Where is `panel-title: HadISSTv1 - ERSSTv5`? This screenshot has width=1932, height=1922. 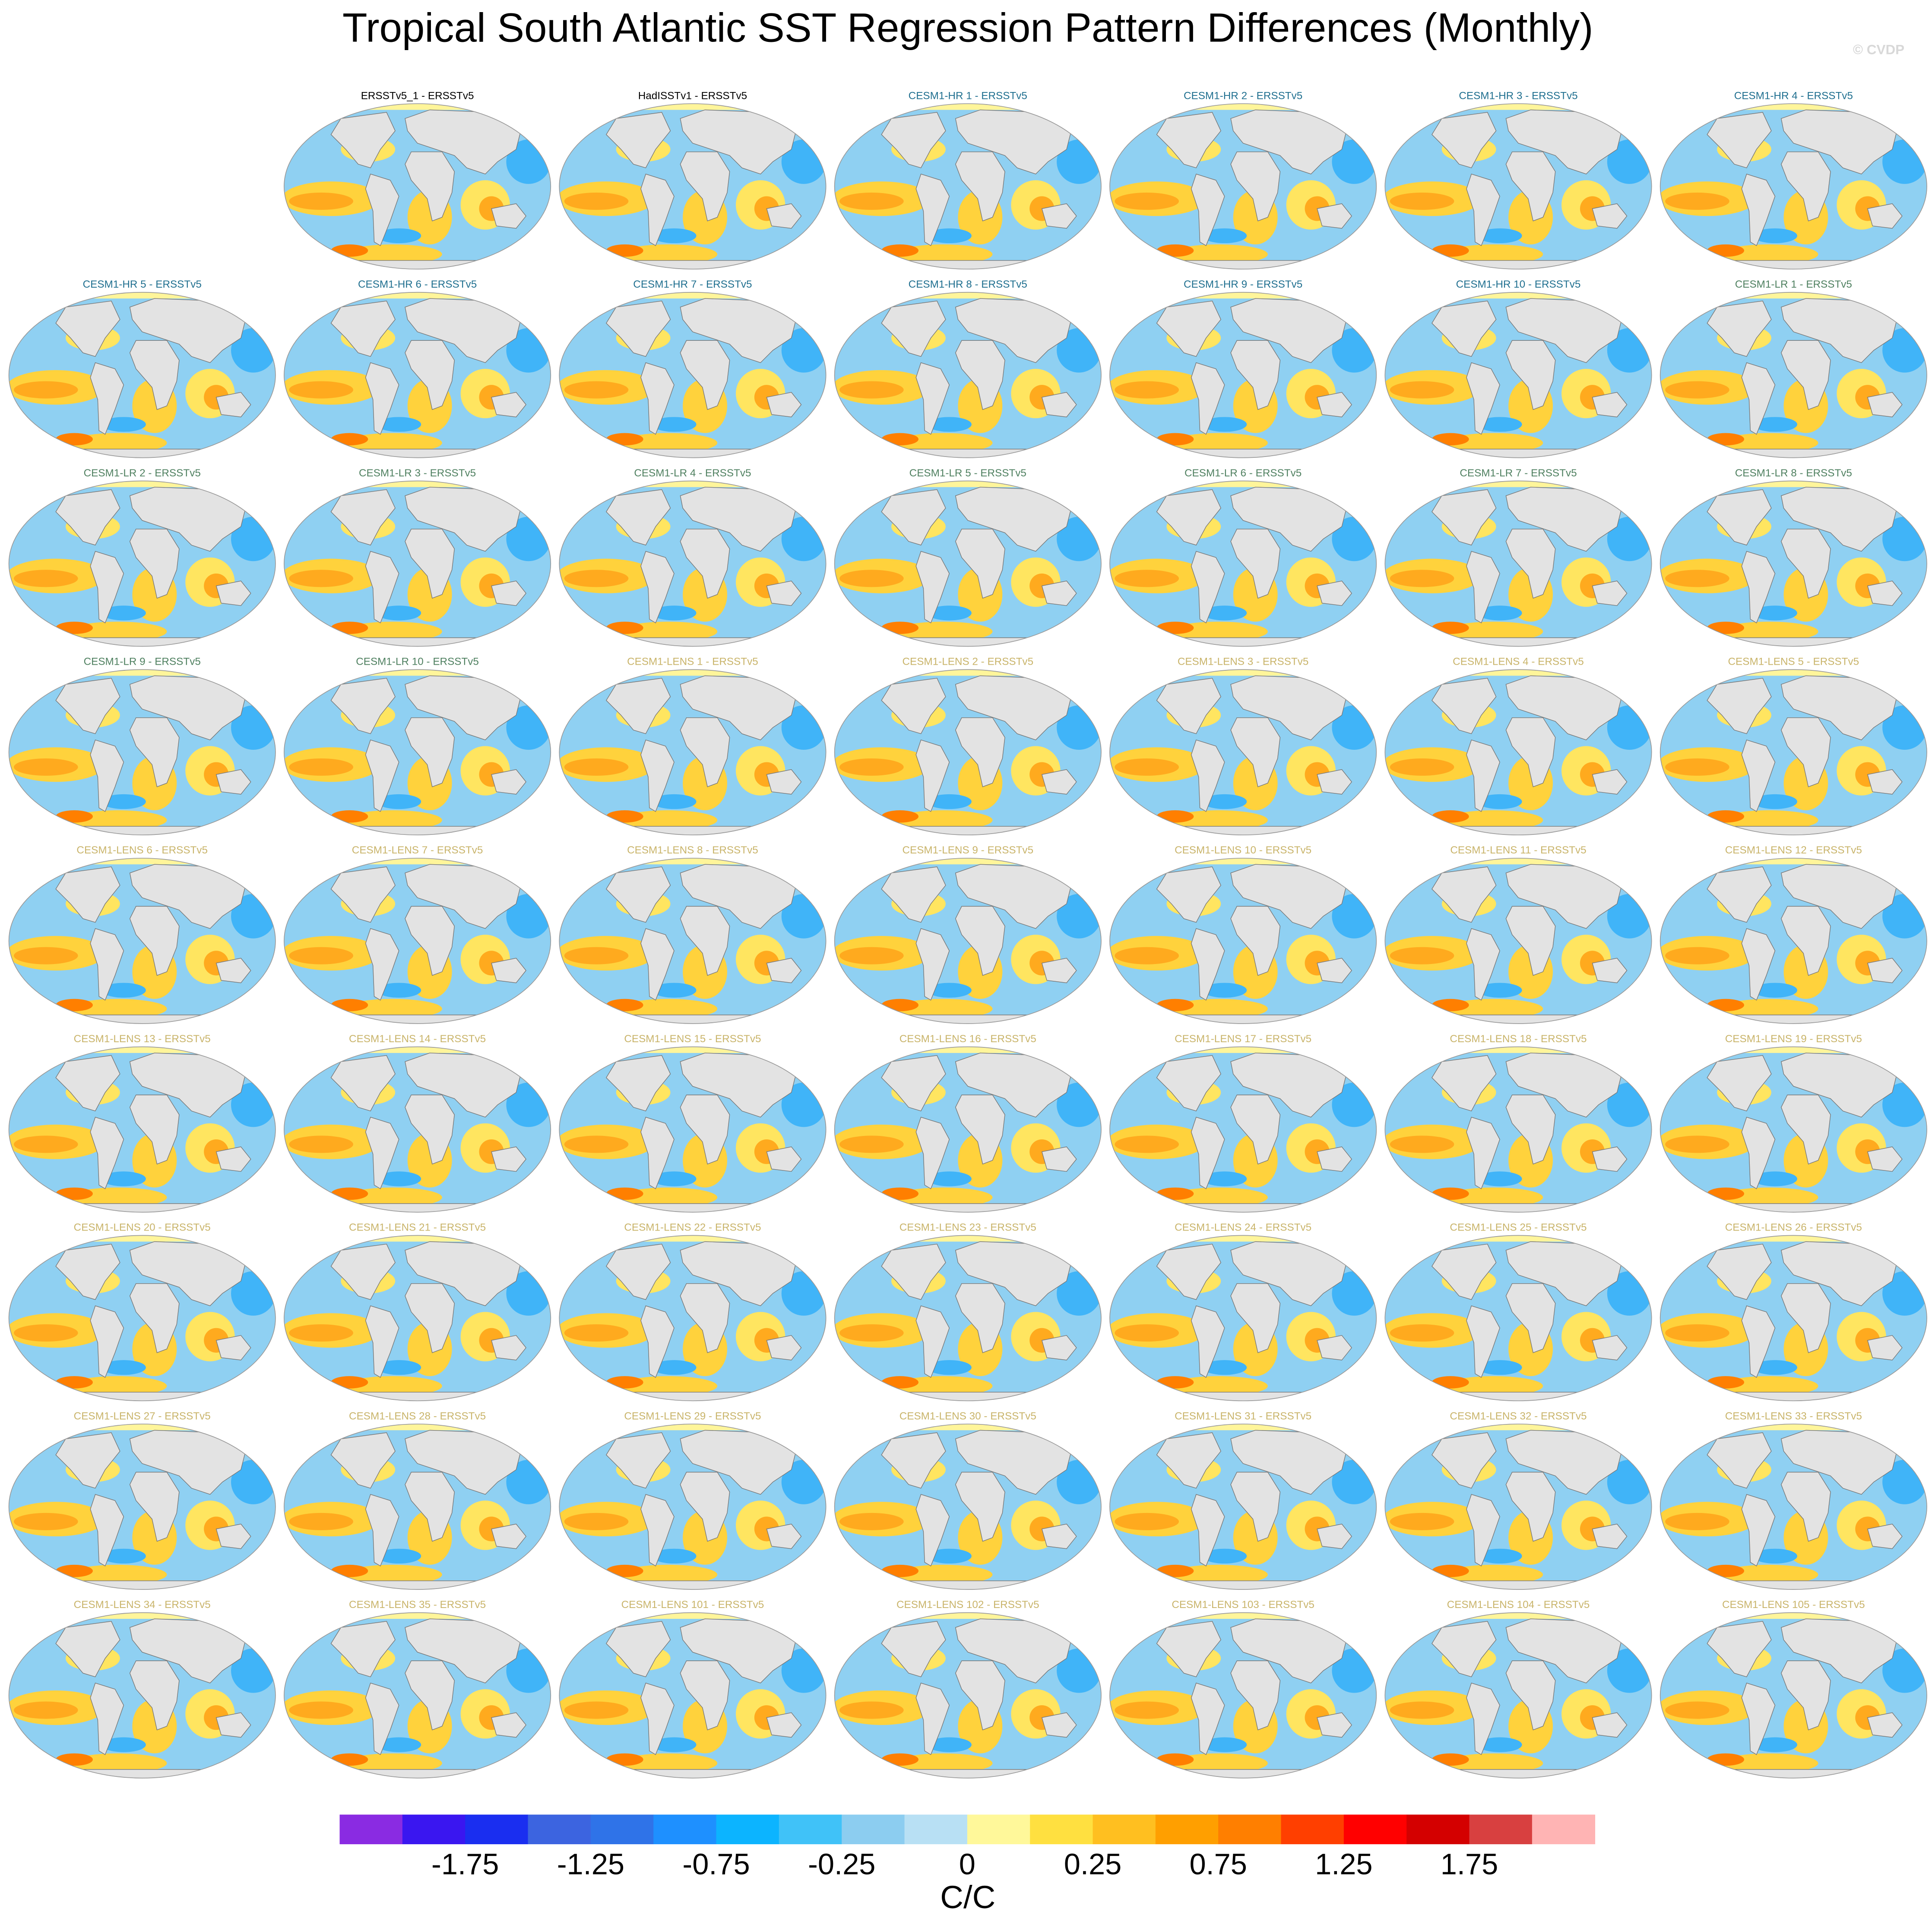
panel-title: HadISSTv1 - ERSSTv5 is located at coordinates (693, 95).